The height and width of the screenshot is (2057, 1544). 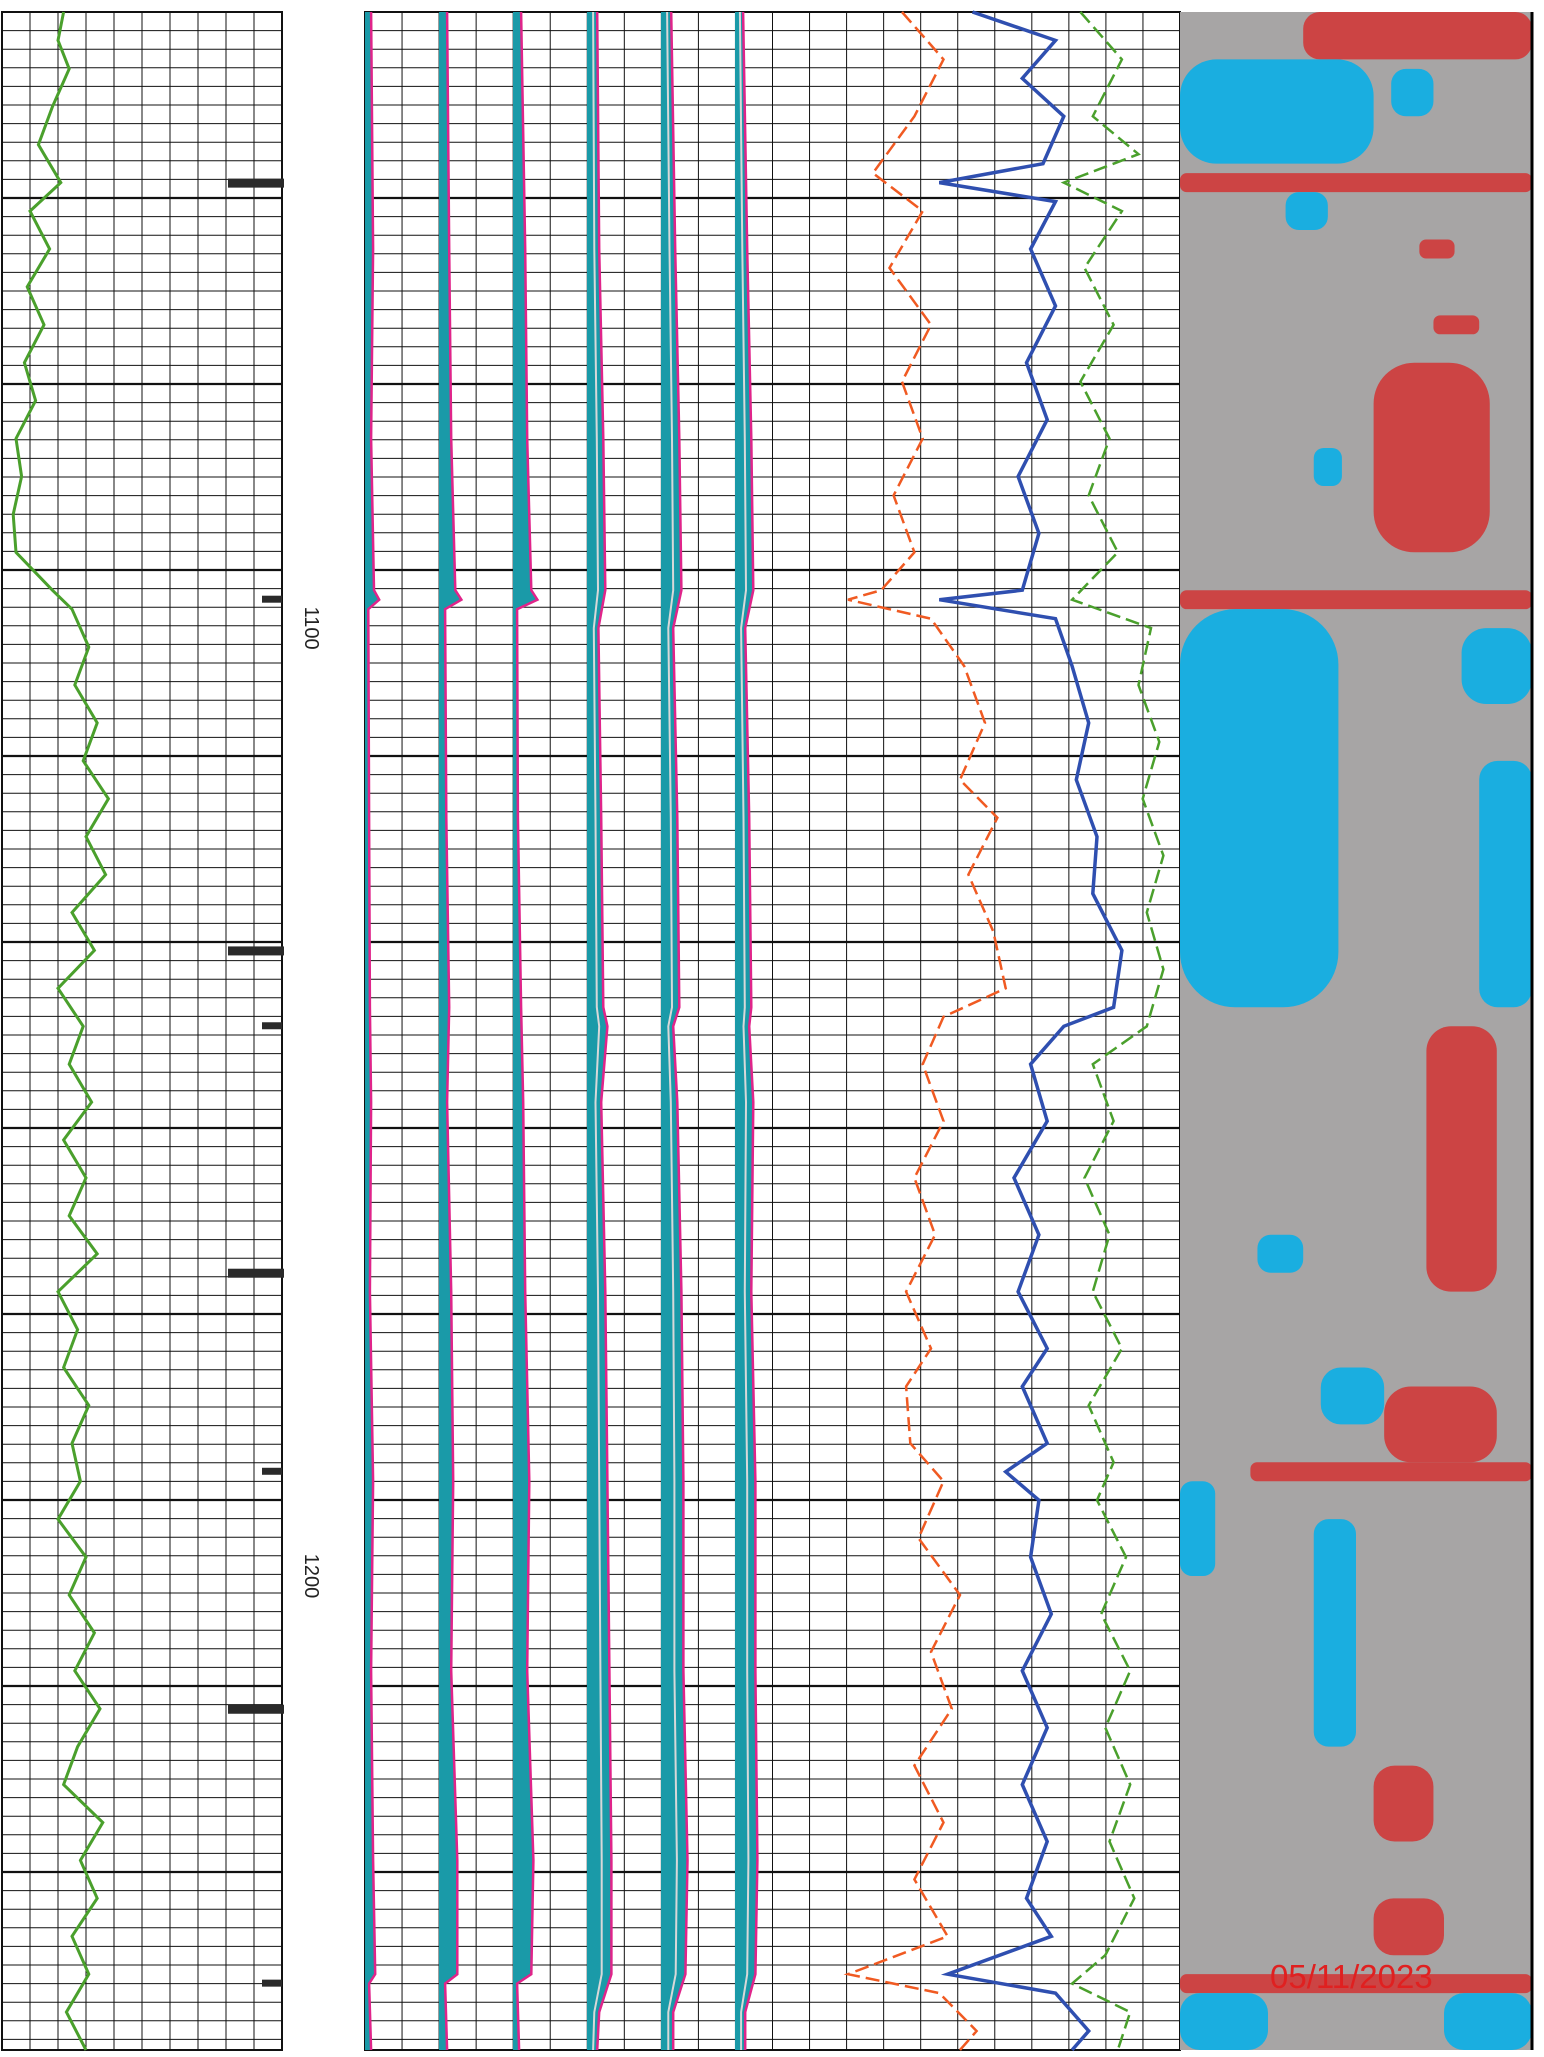 I want to click on curve-blue, so click(x=1031, y=1031).